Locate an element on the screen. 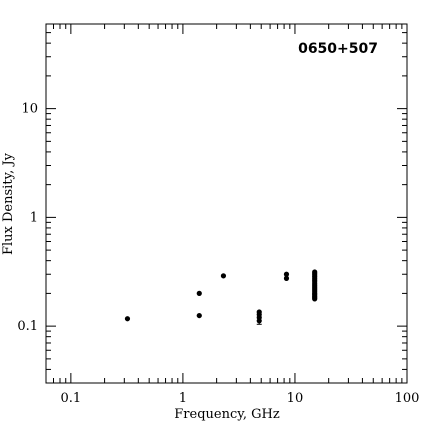  y-tick-label: 10 is located at coordinates (29, 109).